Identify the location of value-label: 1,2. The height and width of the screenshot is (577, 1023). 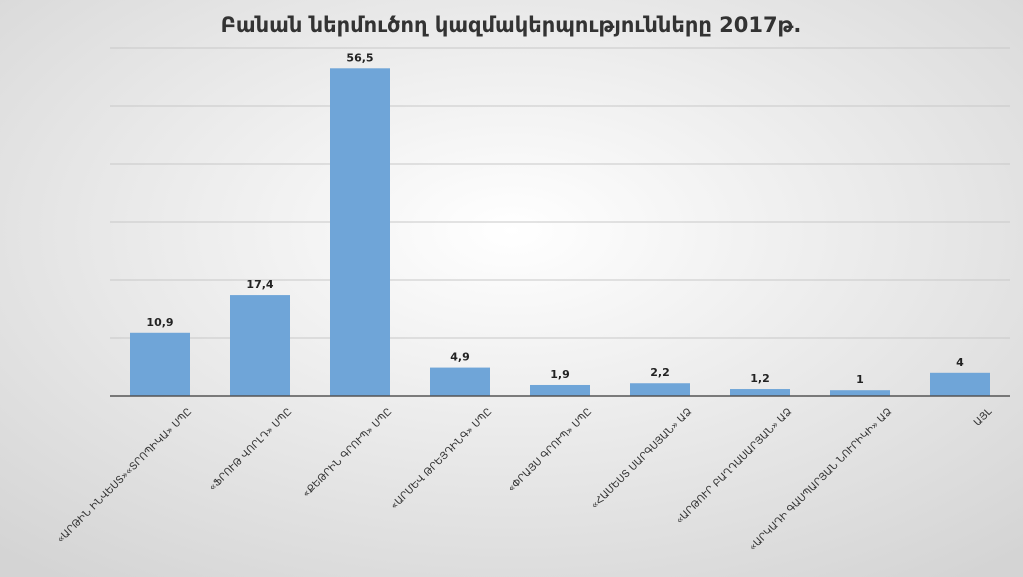
(760, 378).